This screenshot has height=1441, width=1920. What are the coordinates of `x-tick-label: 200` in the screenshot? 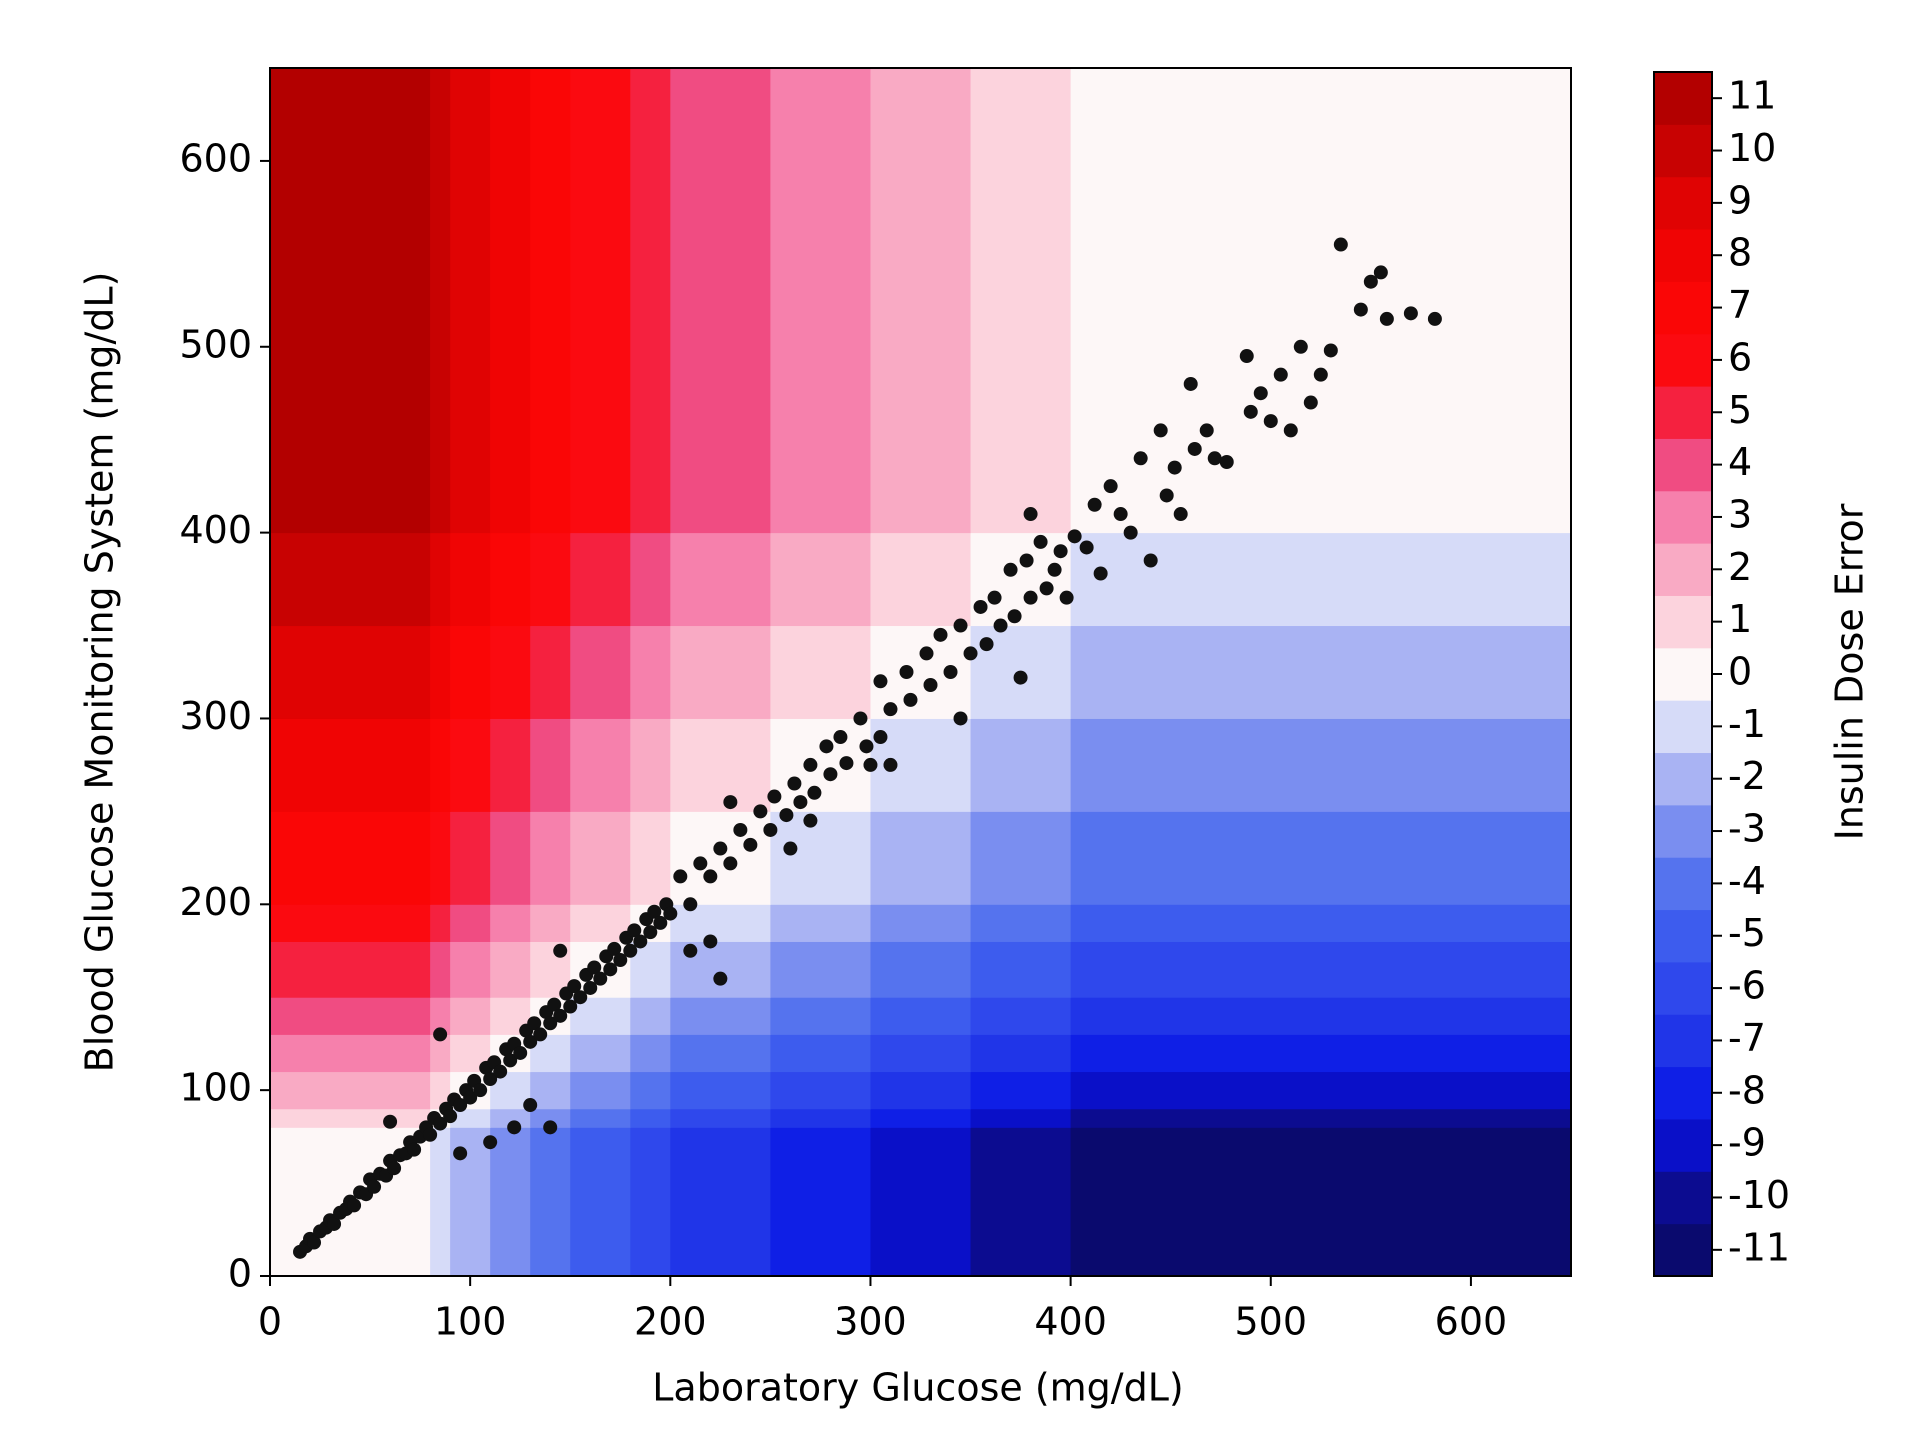 It's located at (670, 1322).